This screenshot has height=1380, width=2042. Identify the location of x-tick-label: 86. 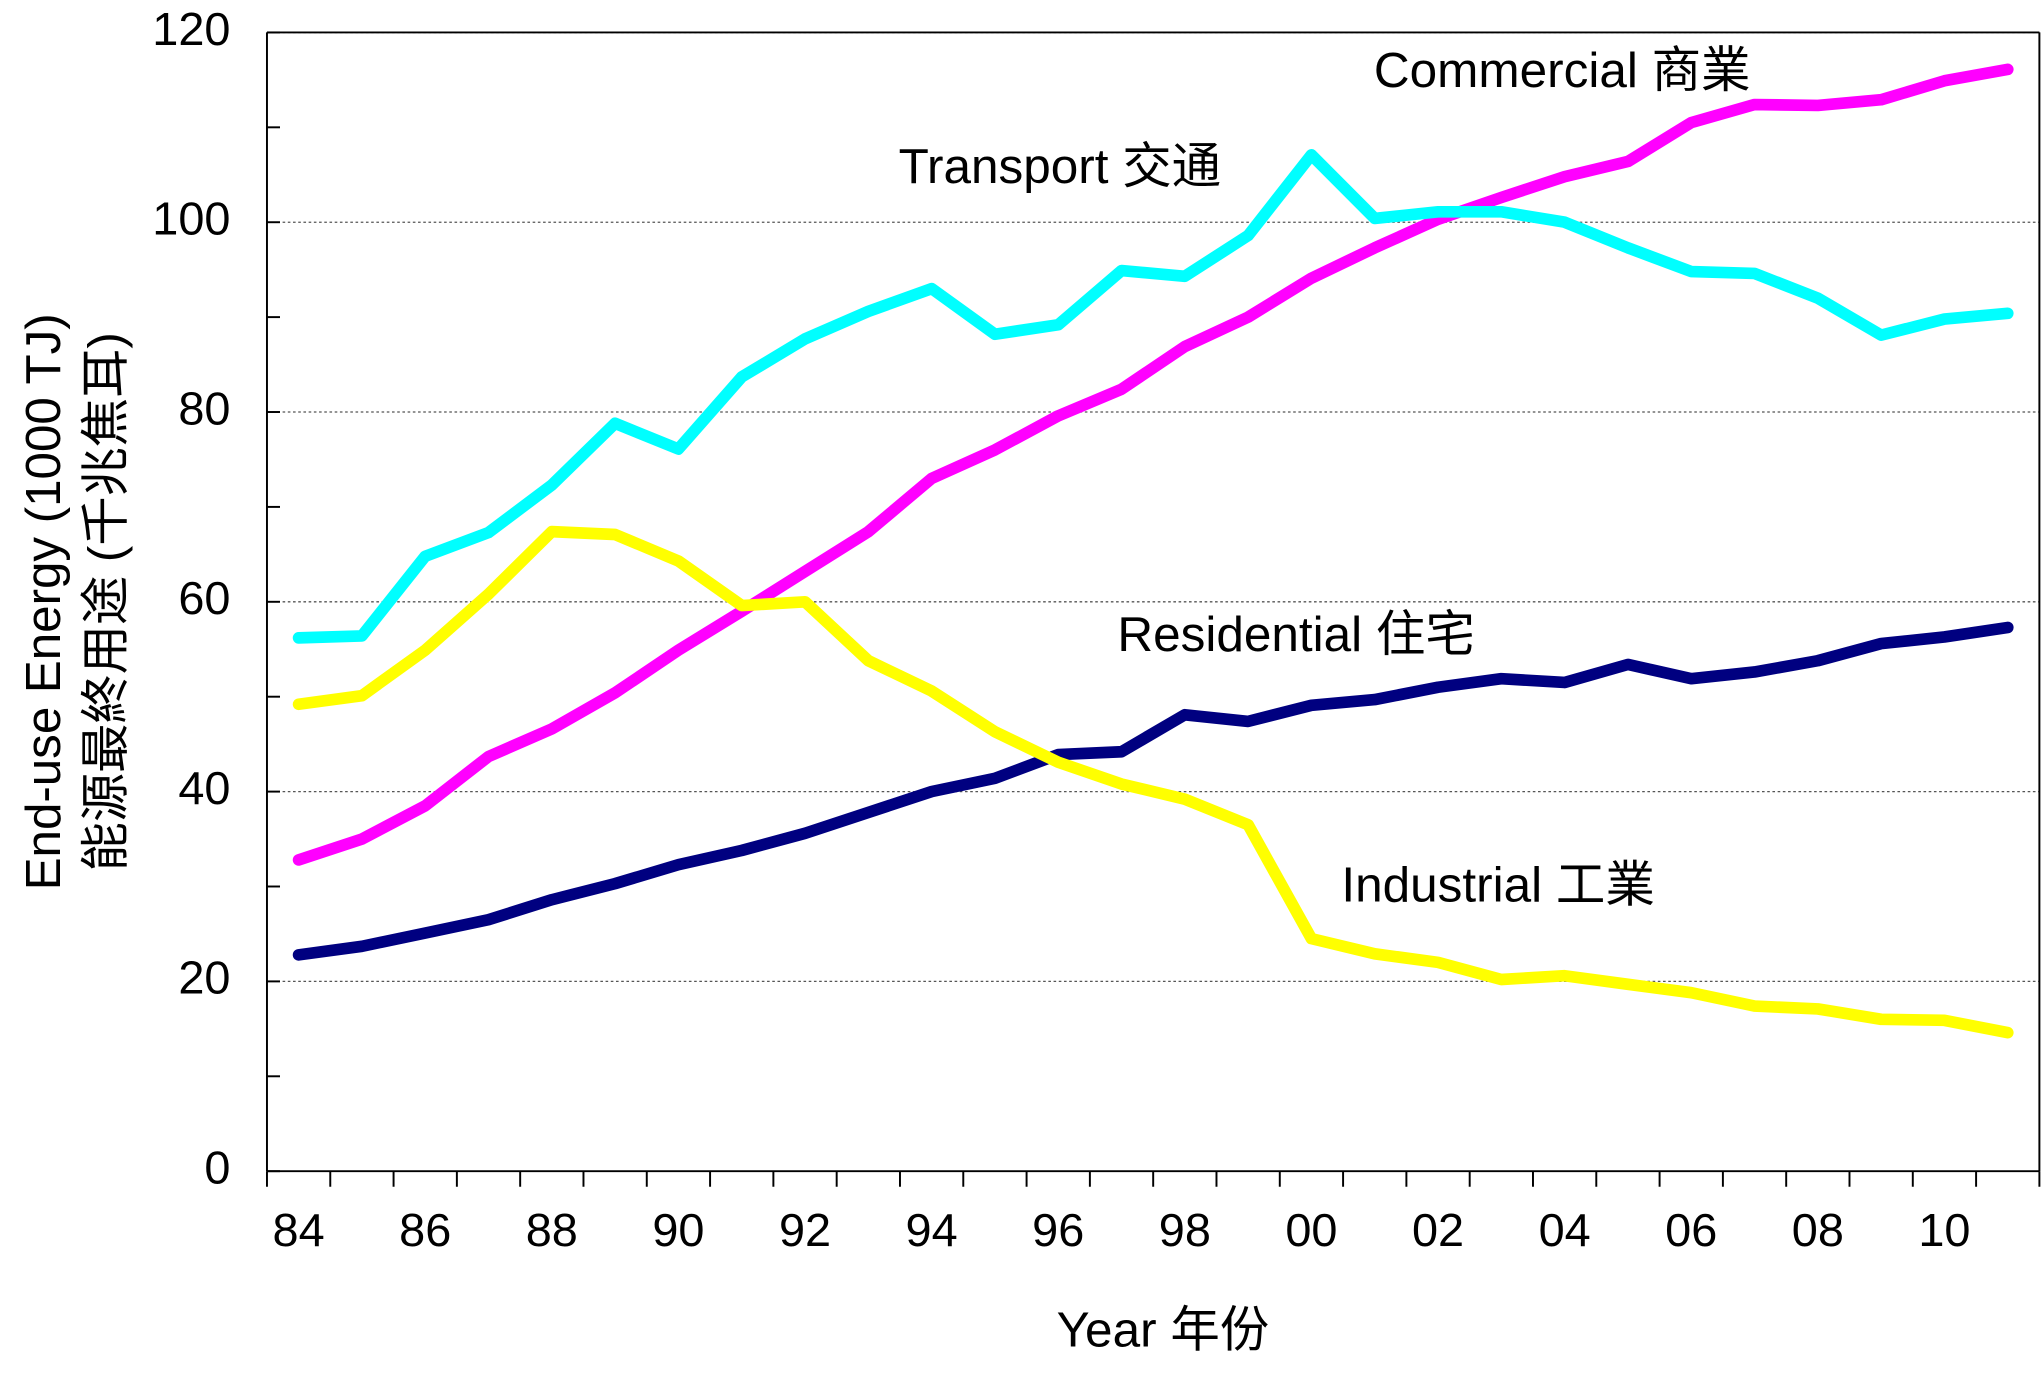
(425, 1230).